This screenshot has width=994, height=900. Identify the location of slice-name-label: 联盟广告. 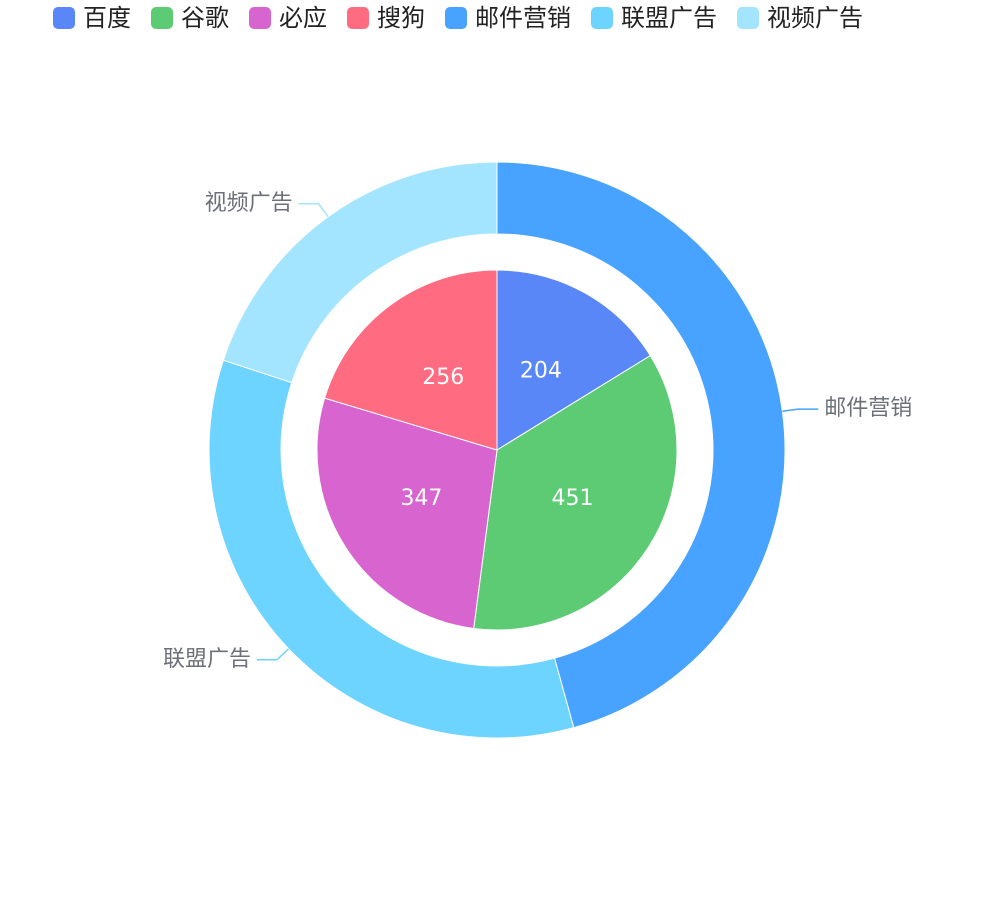
(207, 659).